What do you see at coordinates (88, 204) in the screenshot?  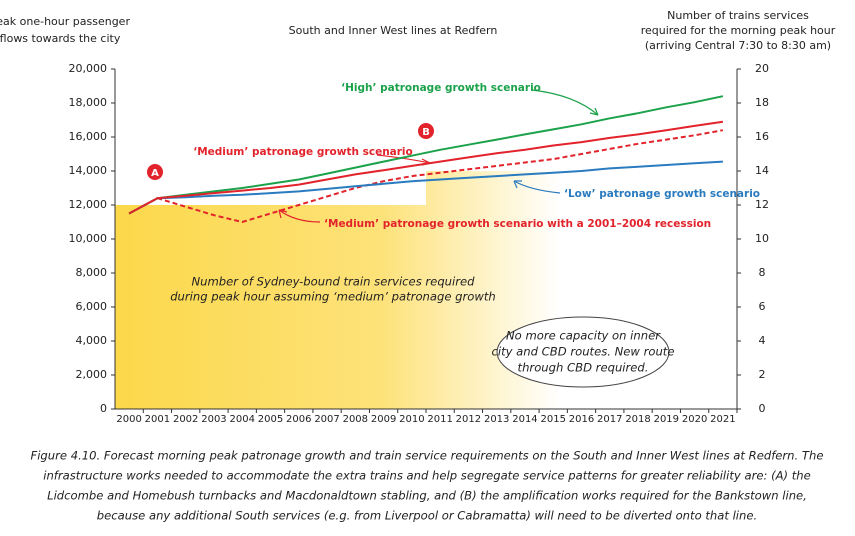 I see `y-tick-label: 12,000` at bounding box center [88, 204].